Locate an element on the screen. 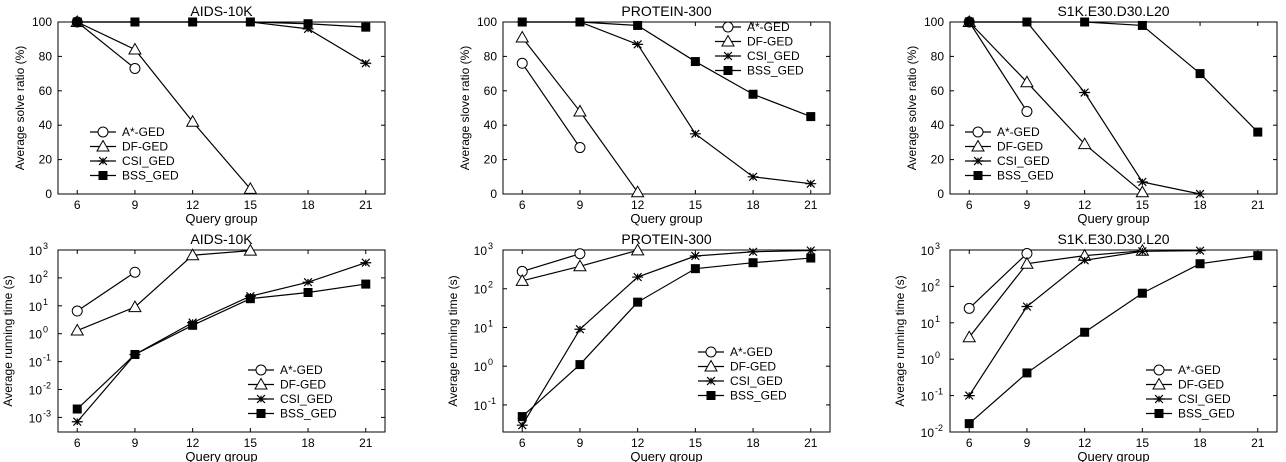  x-tick-label: 21 is located at coordinates (366, 205).